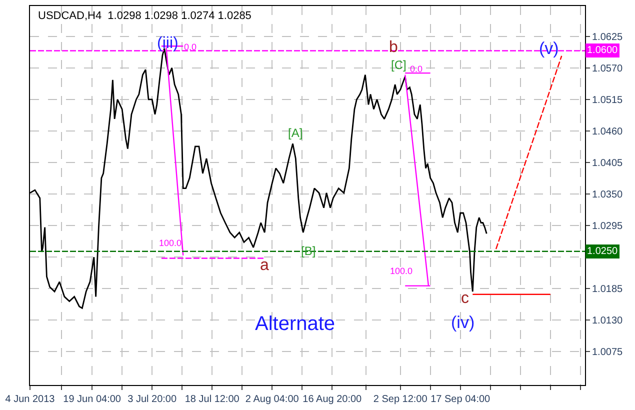  What do you see at coordinates (295, 133) in the screenshot?
I see `annotation: [A]` at bounding box center [295, 133].